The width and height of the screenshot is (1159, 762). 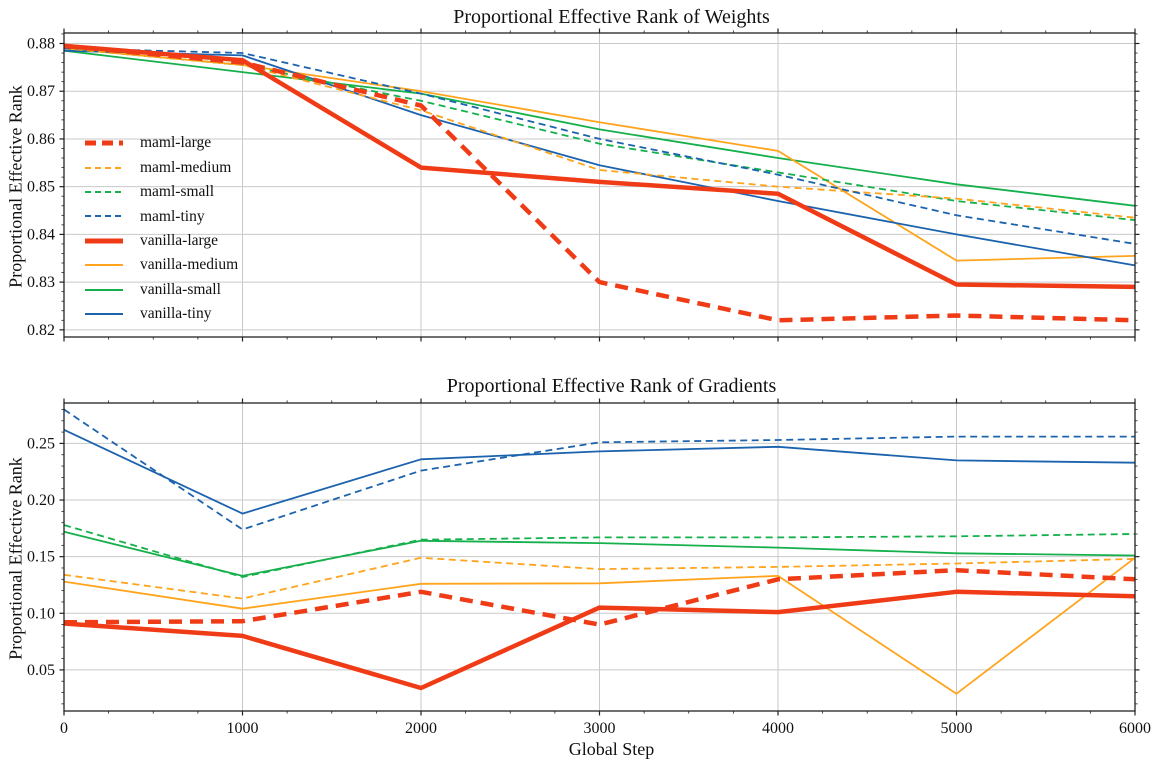 I want to click on legend-label: vanilla-large, so click(x=179, y=240).